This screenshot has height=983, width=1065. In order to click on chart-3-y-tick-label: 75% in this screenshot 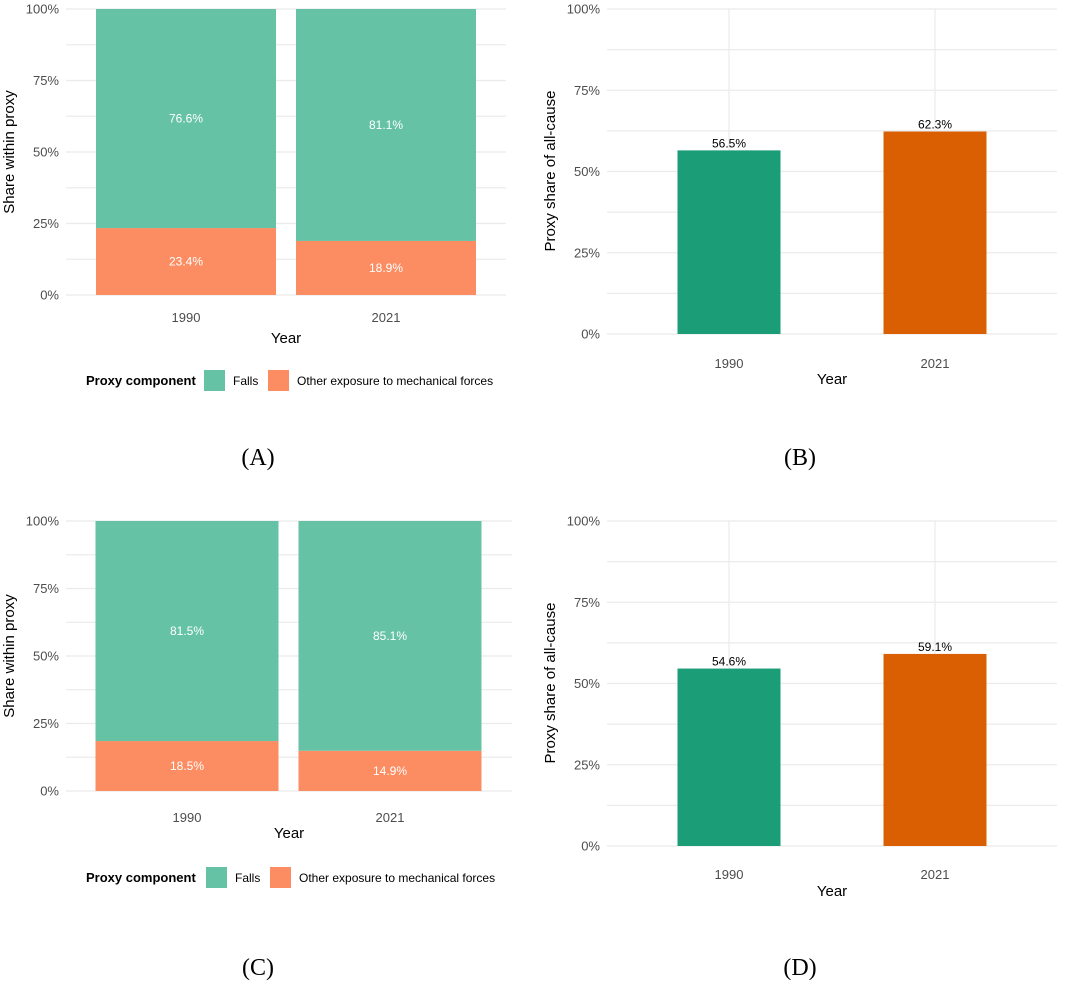, I will do `click(46, 588)`.